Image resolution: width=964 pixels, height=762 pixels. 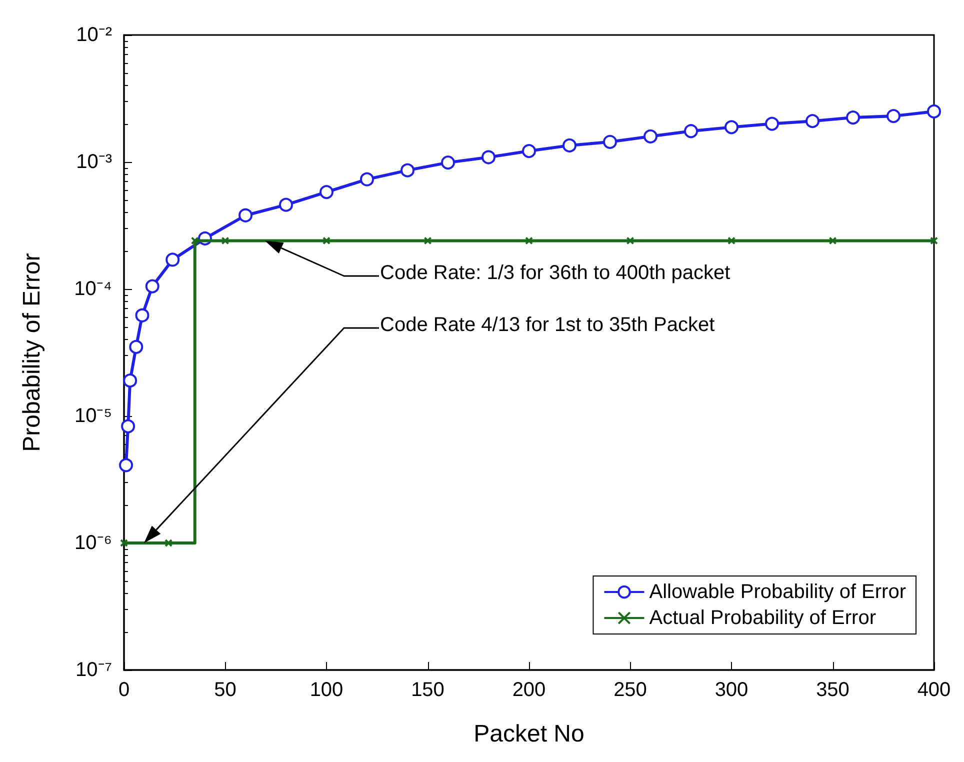 I want to click on x-tick-label: 100, so click(x=327, y=690).